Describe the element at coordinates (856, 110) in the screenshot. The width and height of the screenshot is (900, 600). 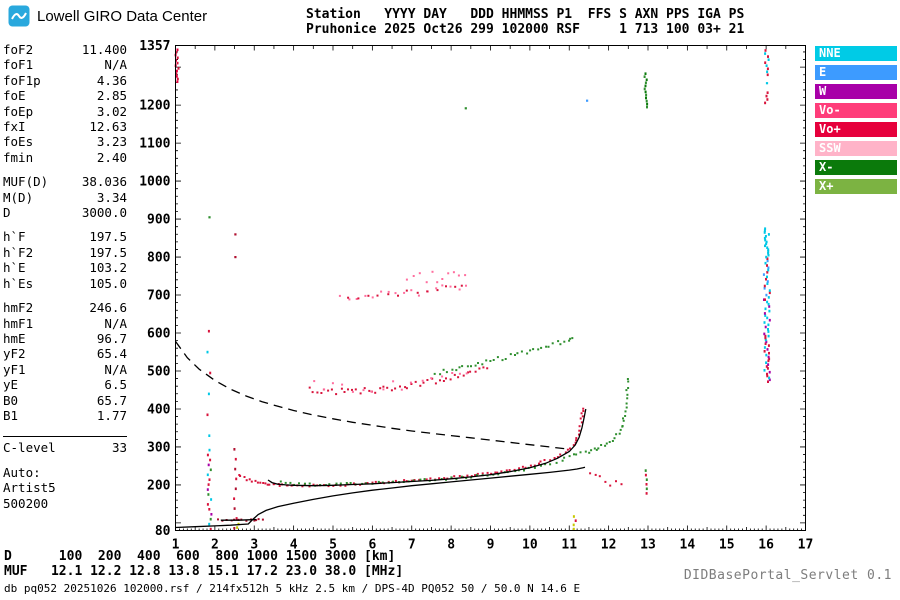
I see `legend-item-vominus: Vo-` at that location.